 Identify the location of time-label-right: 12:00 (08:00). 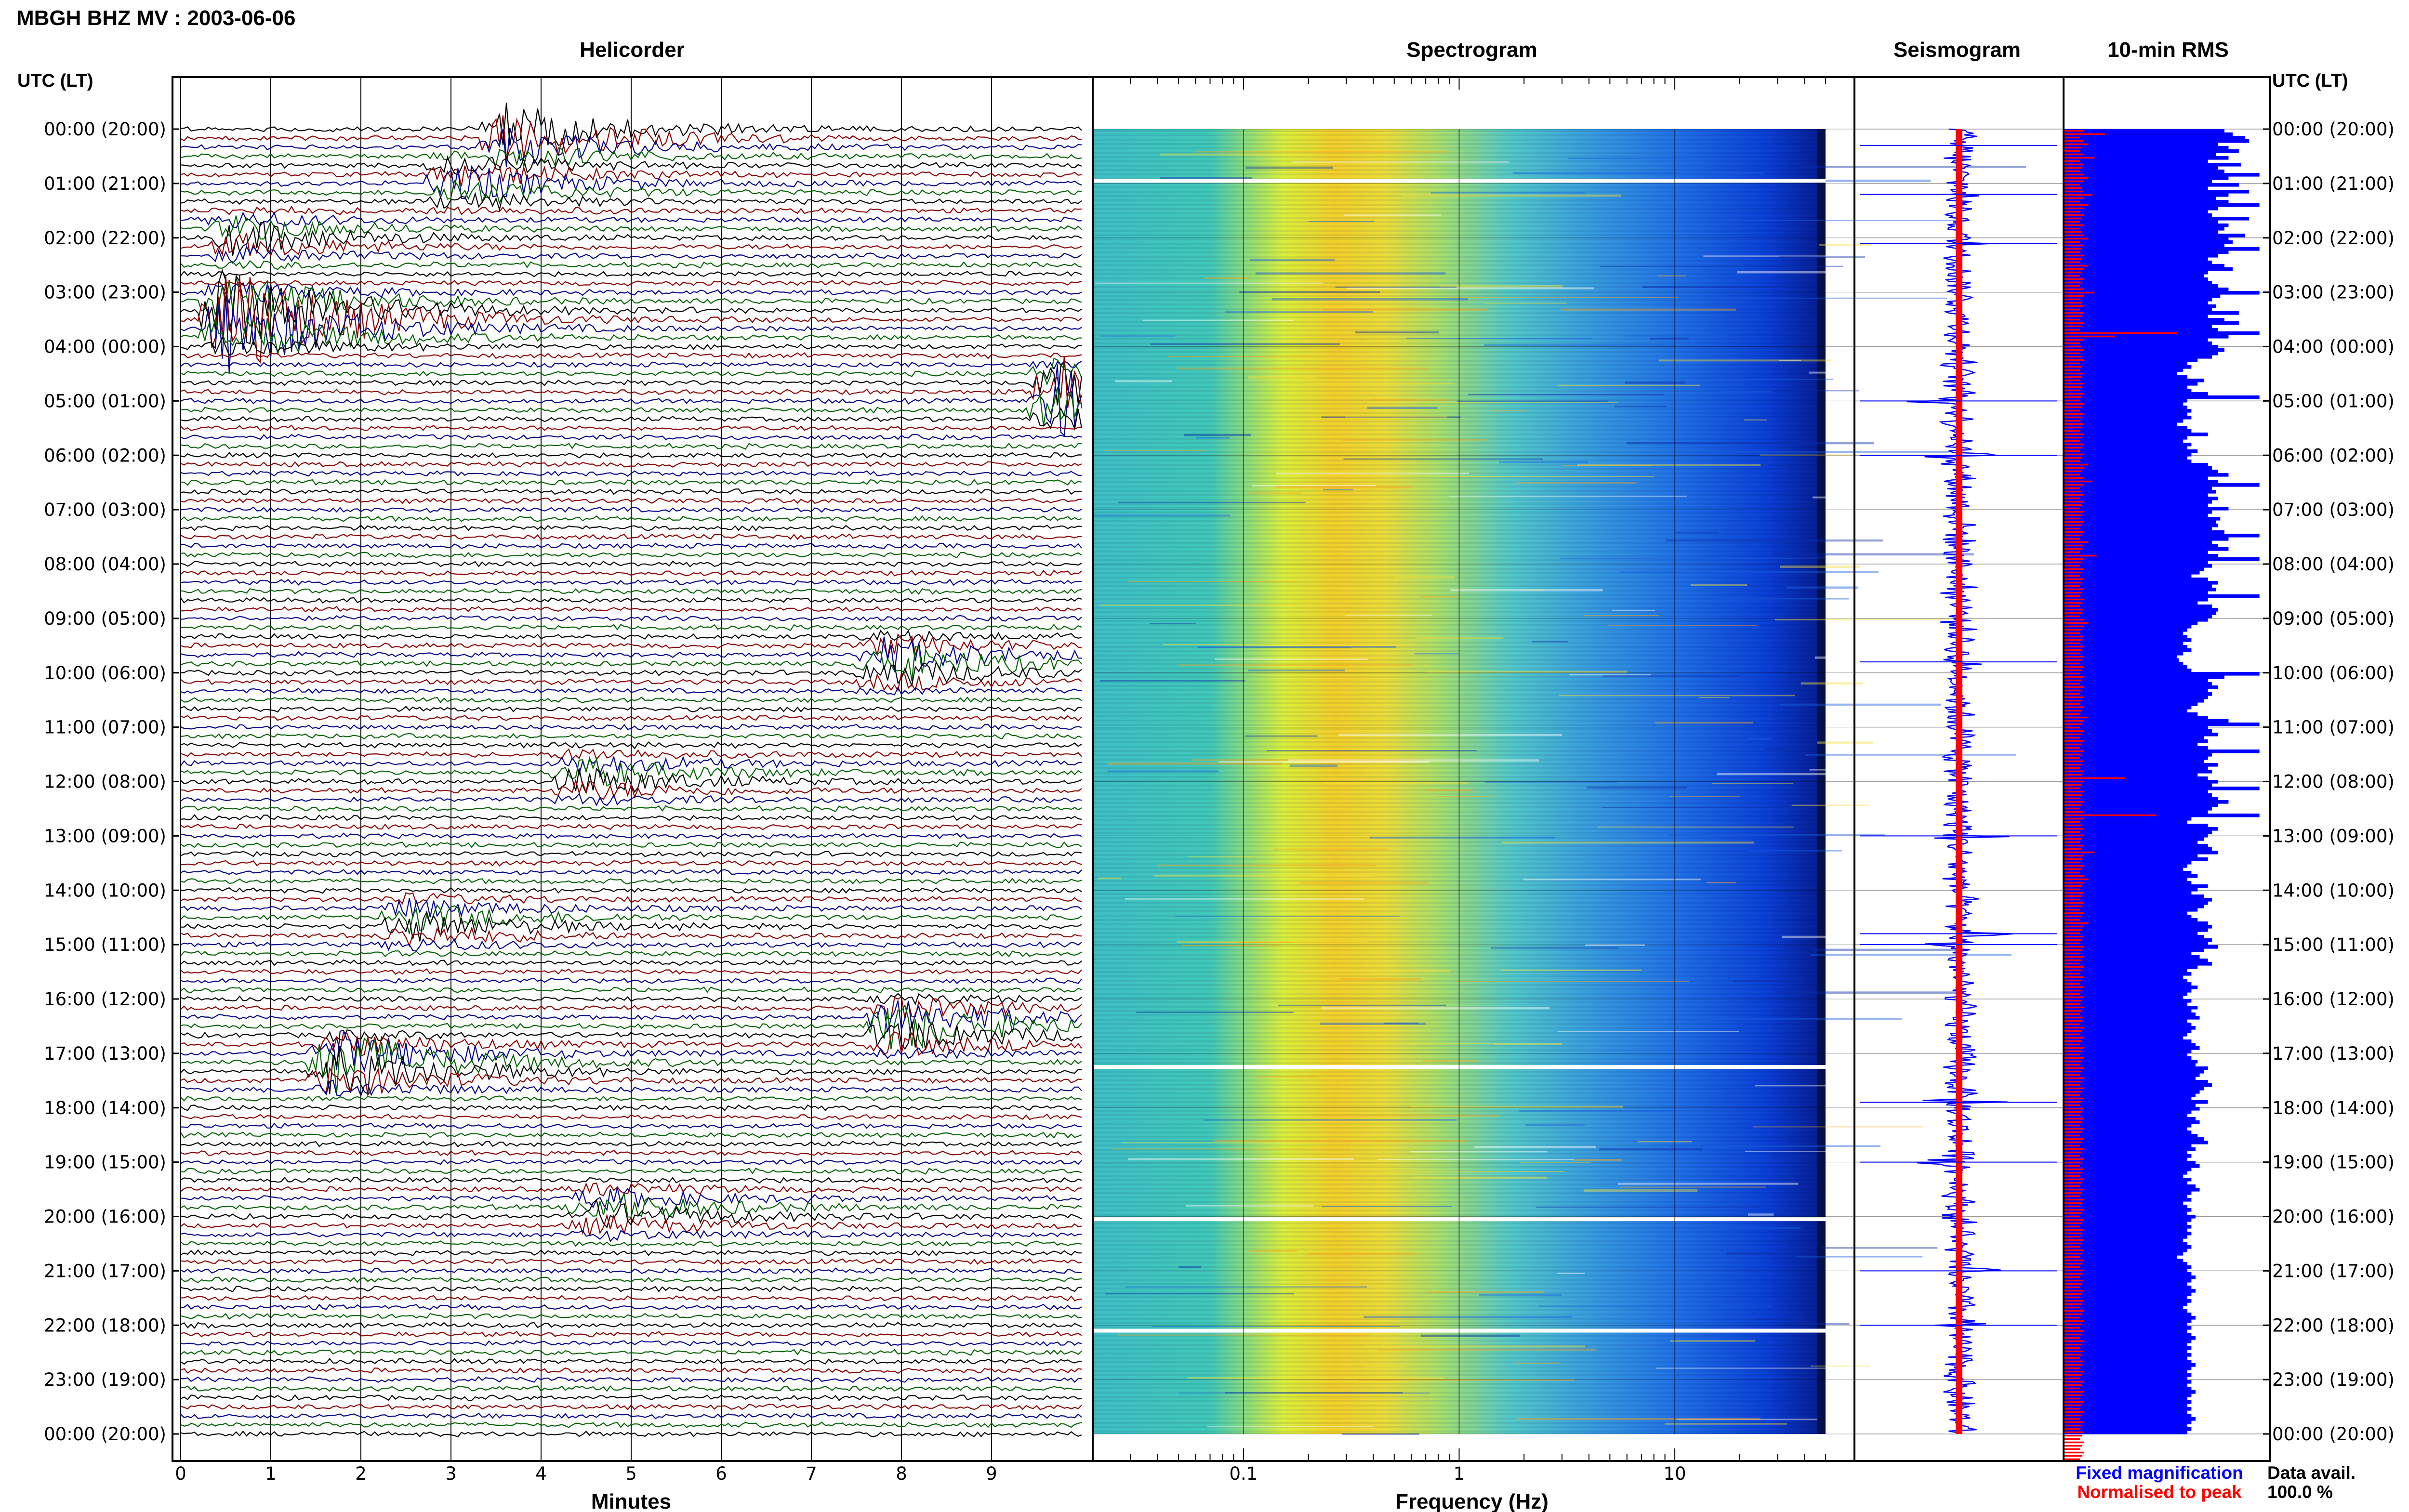
(2333, 782).